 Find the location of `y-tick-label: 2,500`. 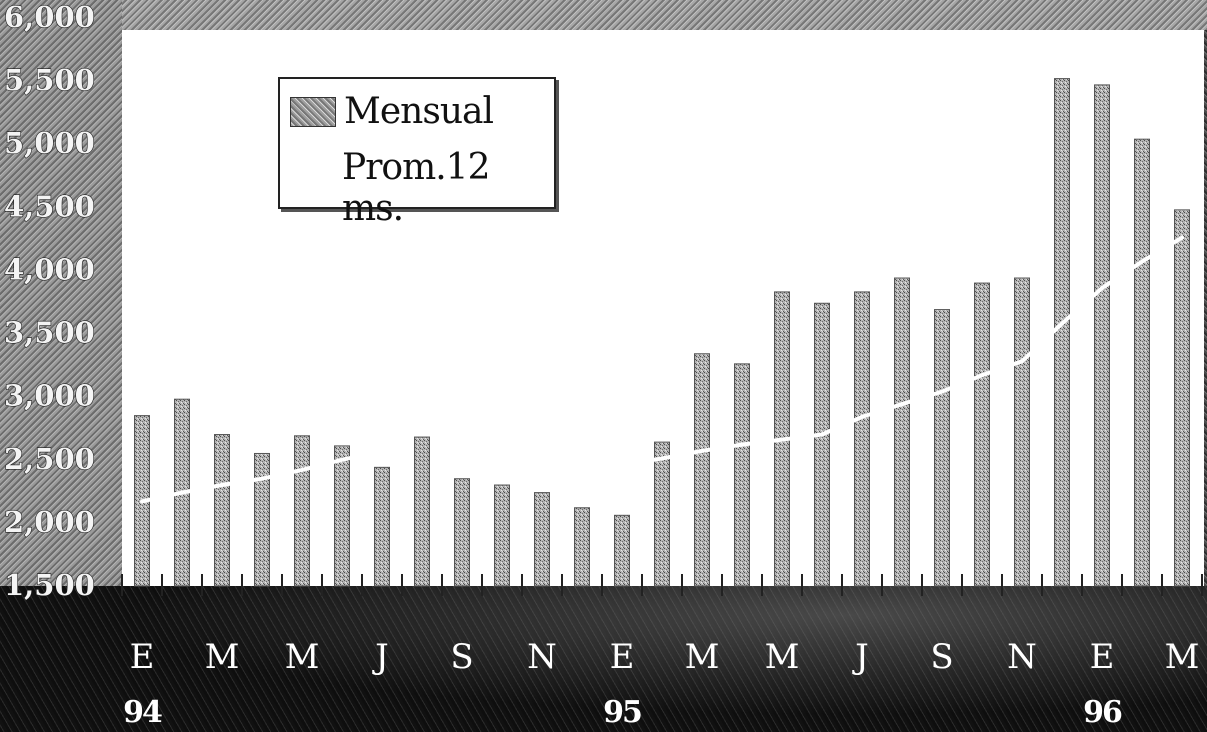

y-tick-label: 2,500 is located at coordinates (49, 459).